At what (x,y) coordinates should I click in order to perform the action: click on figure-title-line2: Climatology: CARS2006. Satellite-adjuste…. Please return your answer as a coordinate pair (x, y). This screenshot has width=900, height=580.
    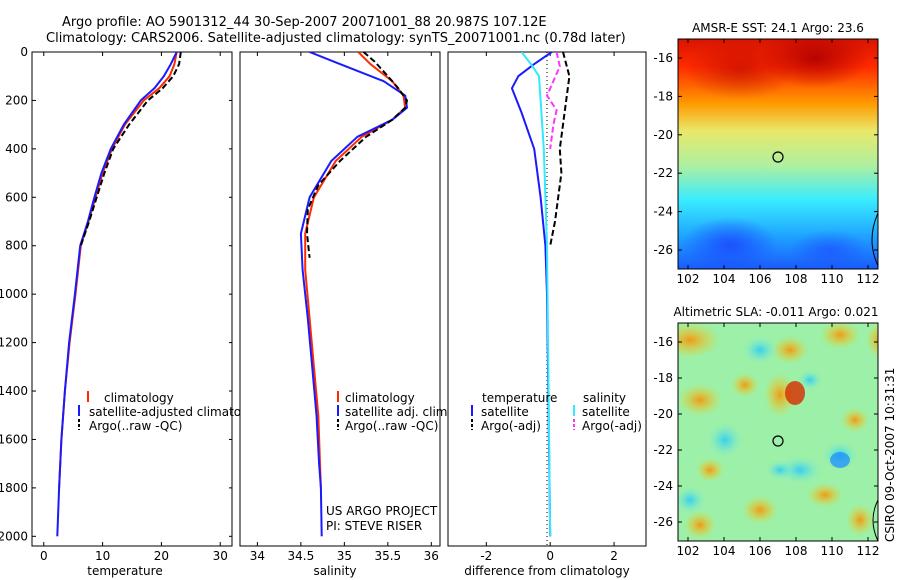
    Looking at the image, I should click on (336, 38).